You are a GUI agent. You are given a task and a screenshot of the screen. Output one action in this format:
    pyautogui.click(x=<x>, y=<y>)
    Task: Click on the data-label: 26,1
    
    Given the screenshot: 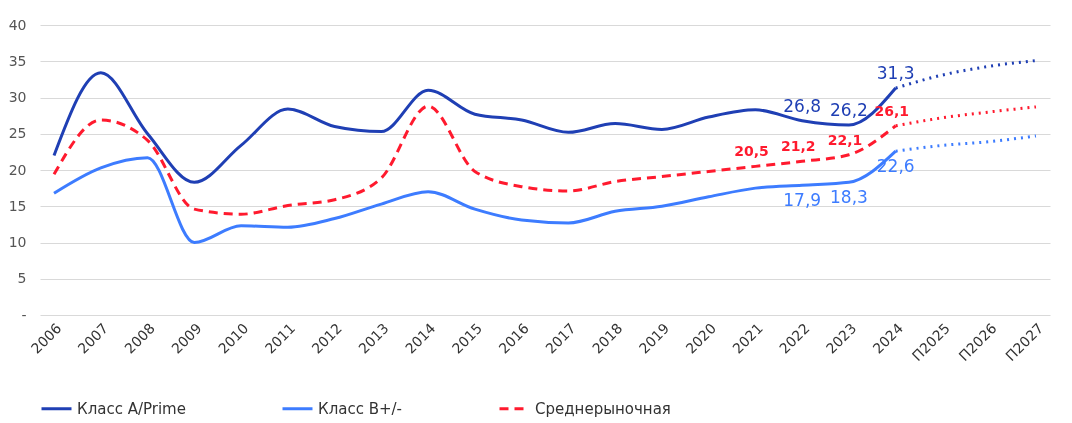 What is the action you would take?
    pyautogui.click(x=891, y=110)
    